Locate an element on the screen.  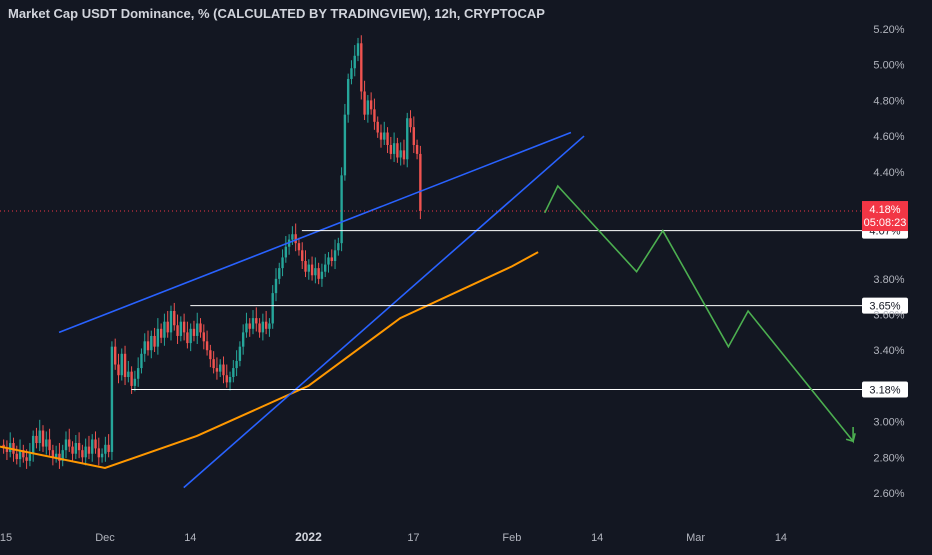
projection-arrowhead is located at coordinates (850, 438).